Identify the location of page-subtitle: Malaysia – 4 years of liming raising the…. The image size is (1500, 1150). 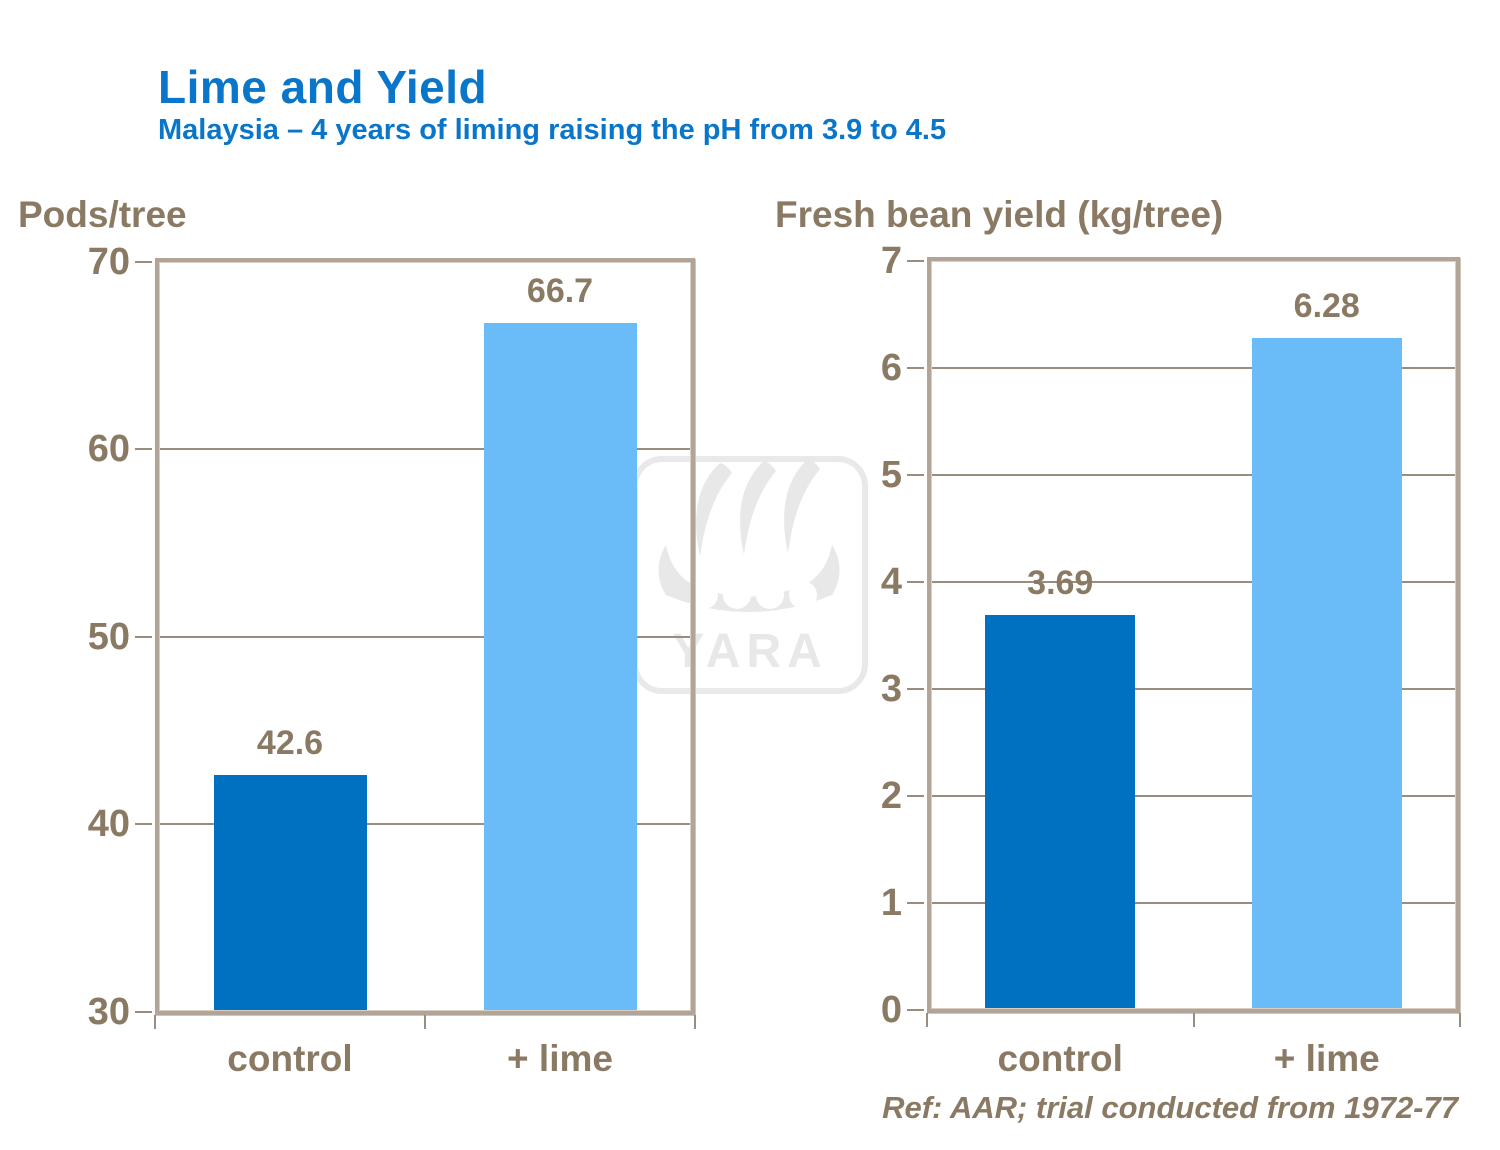
(552, 130).